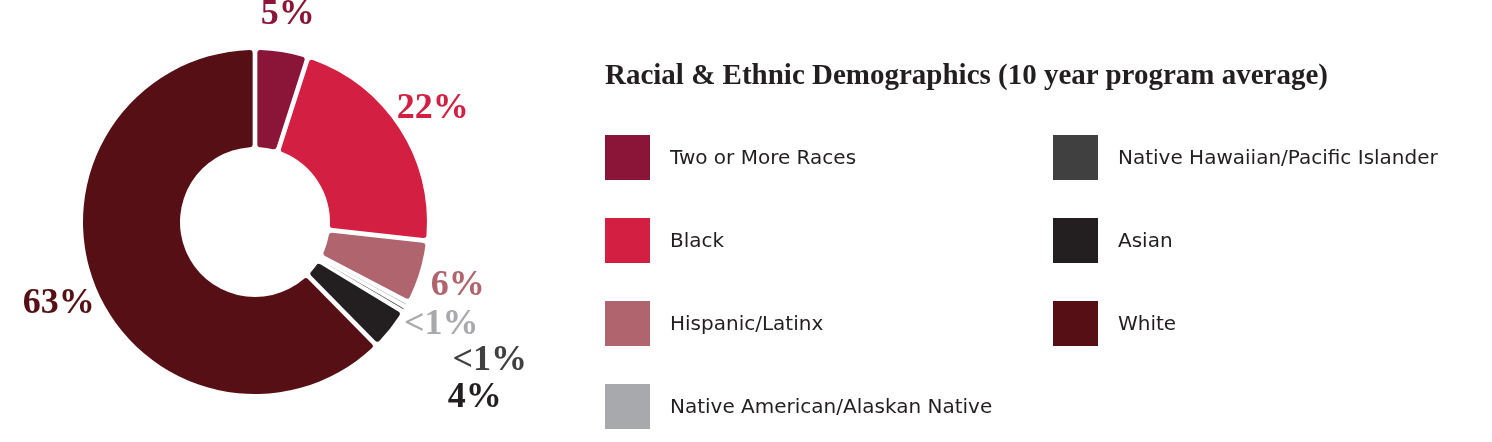 This screenshot has height=442, width=1492. What do you see at coordinates (432, 105) in the screenshot?
I see `data-label: 22%` at bounding box center [432, 105].